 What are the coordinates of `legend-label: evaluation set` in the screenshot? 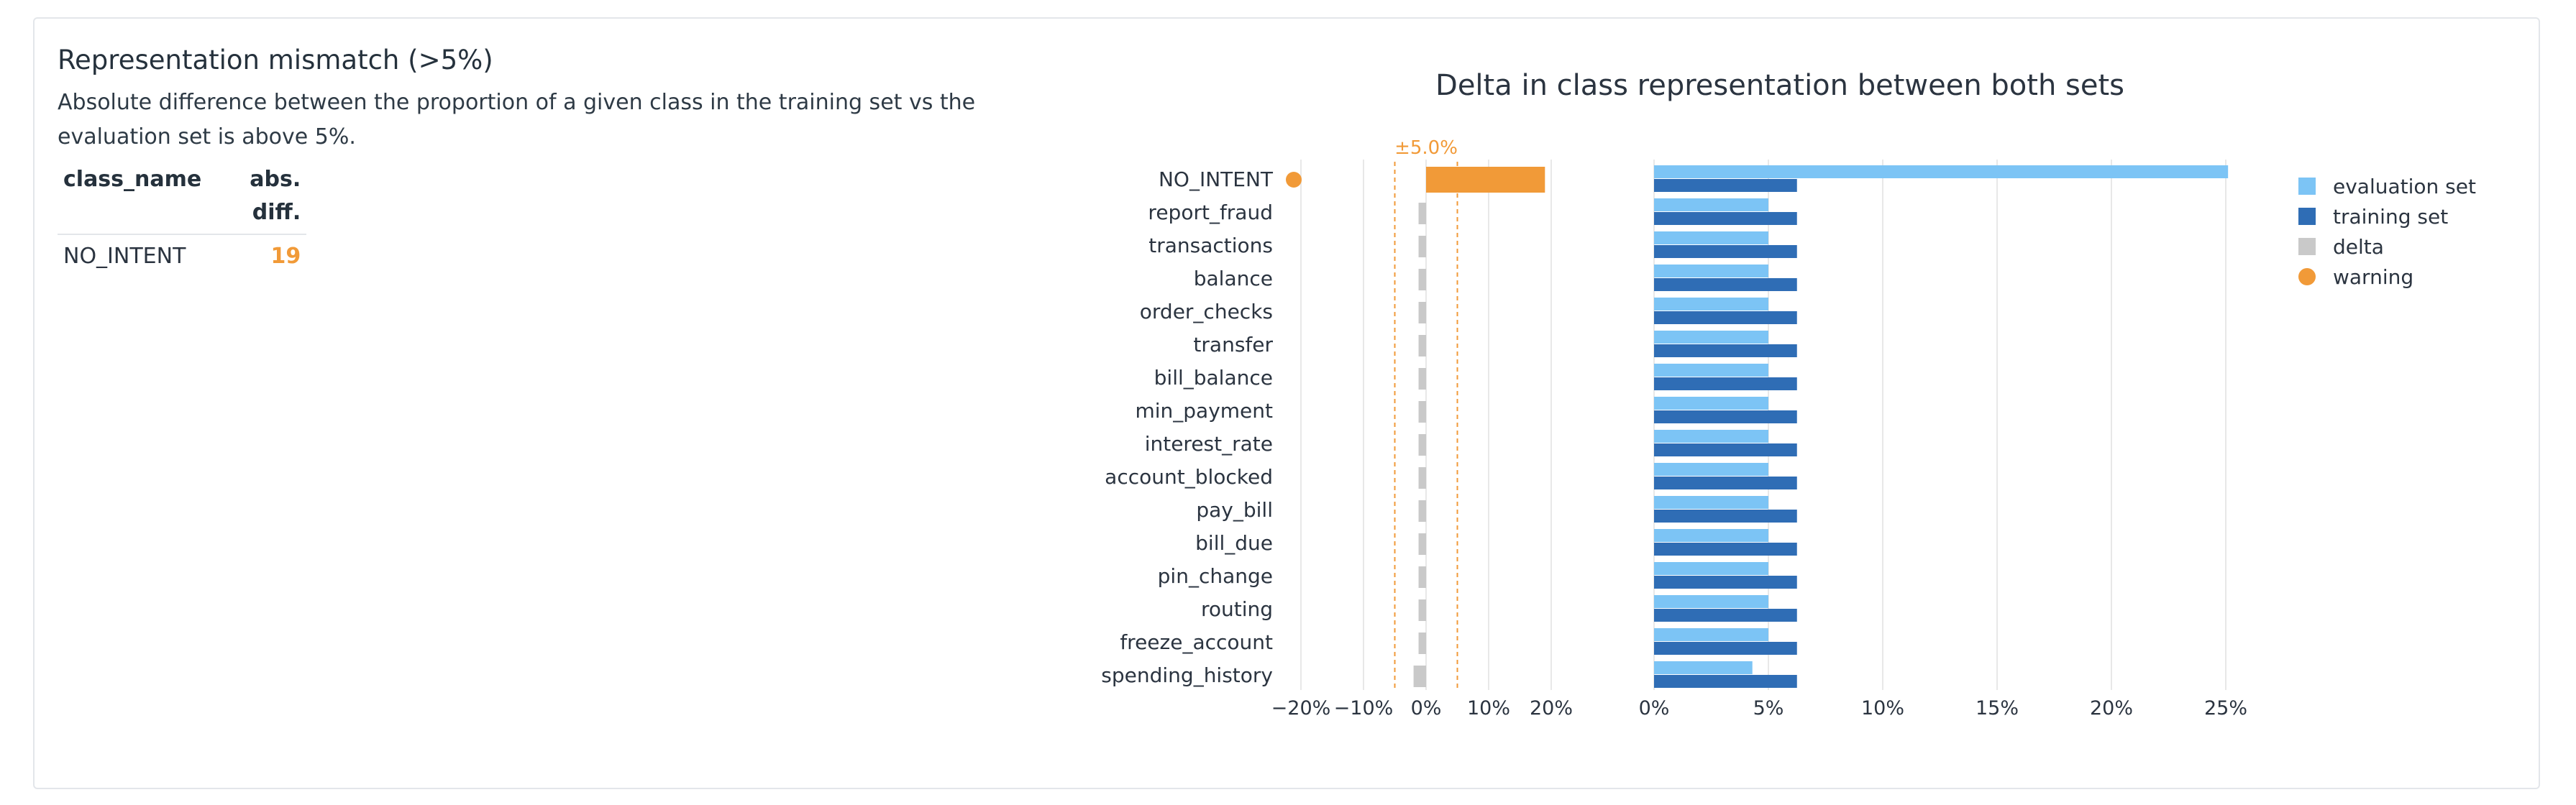 It's located at (2404, 186).